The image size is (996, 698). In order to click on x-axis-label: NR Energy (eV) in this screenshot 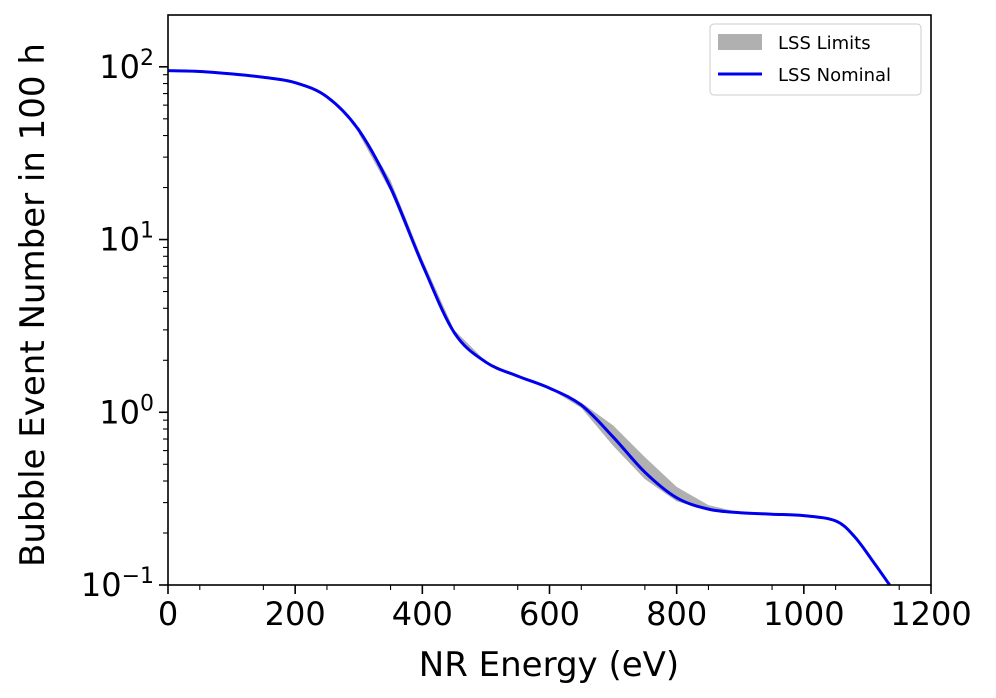, I will do `click(549, 665)`.